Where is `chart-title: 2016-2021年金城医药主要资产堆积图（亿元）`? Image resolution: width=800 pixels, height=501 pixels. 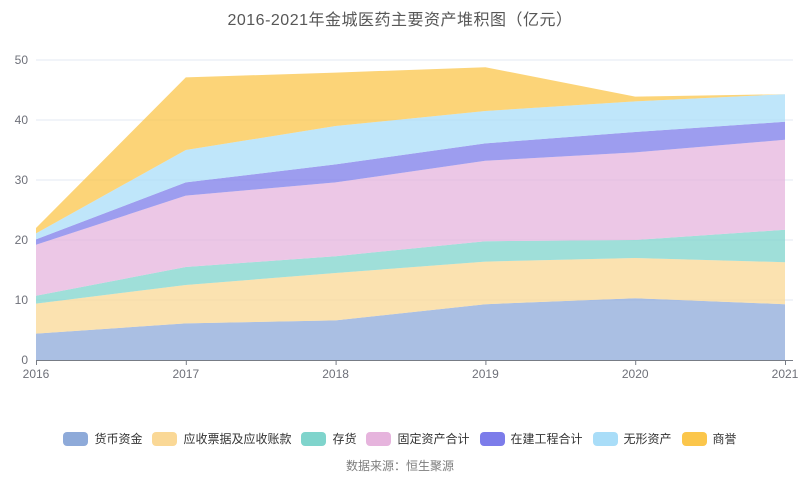
chart-title: 2016-2021年金城医药主要资产堆积图（亿元） is located at coordinates (400, 20).